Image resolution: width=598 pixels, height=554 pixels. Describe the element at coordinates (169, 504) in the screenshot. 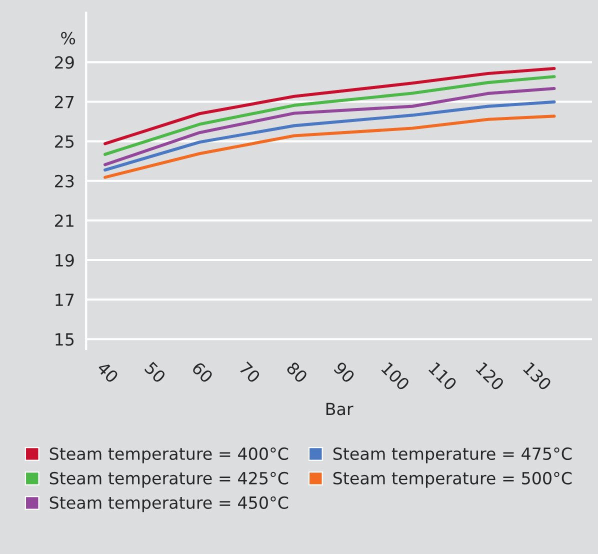

I see `legend-label: Steam temperature = 450°C` at that location.